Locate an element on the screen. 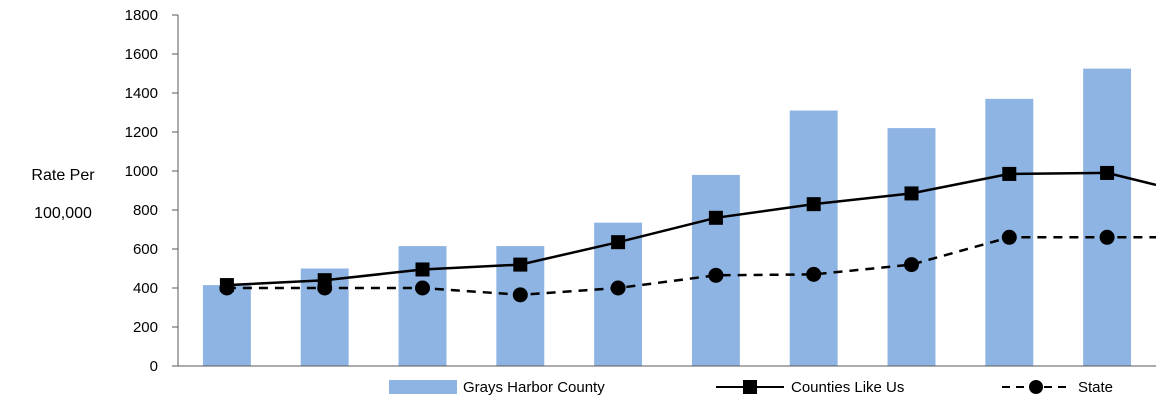  legend-item-counties-like-us: Counties Like Us is located at coordinates (810, 387).